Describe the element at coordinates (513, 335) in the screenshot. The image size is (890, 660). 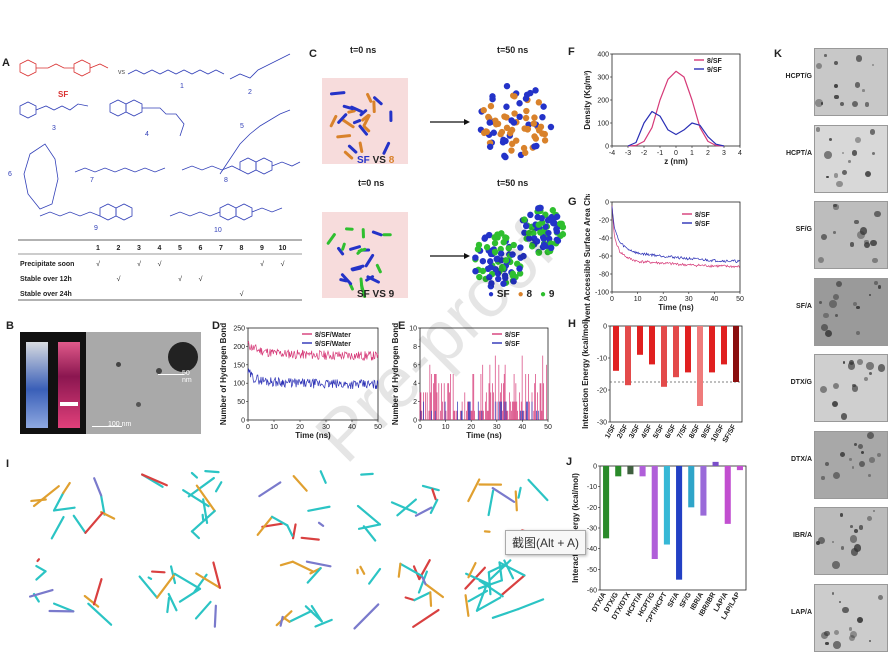
I see `legend-label: 8/SF` at that location.